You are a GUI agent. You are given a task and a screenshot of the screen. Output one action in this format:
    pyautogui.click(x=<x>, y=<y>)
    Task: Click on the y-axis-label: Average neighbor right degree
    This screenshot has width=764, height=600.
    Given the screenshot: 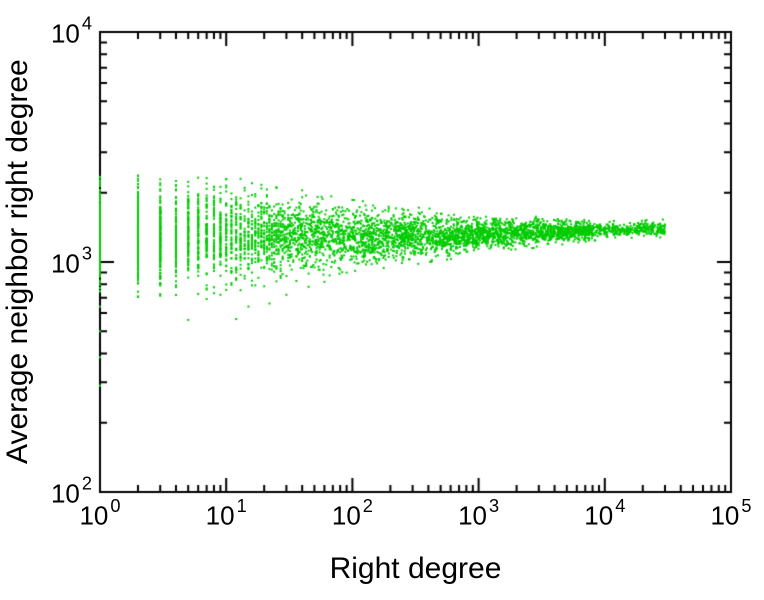 What is the action you would take?
    pyautogui.click(x=17, y=262)
    